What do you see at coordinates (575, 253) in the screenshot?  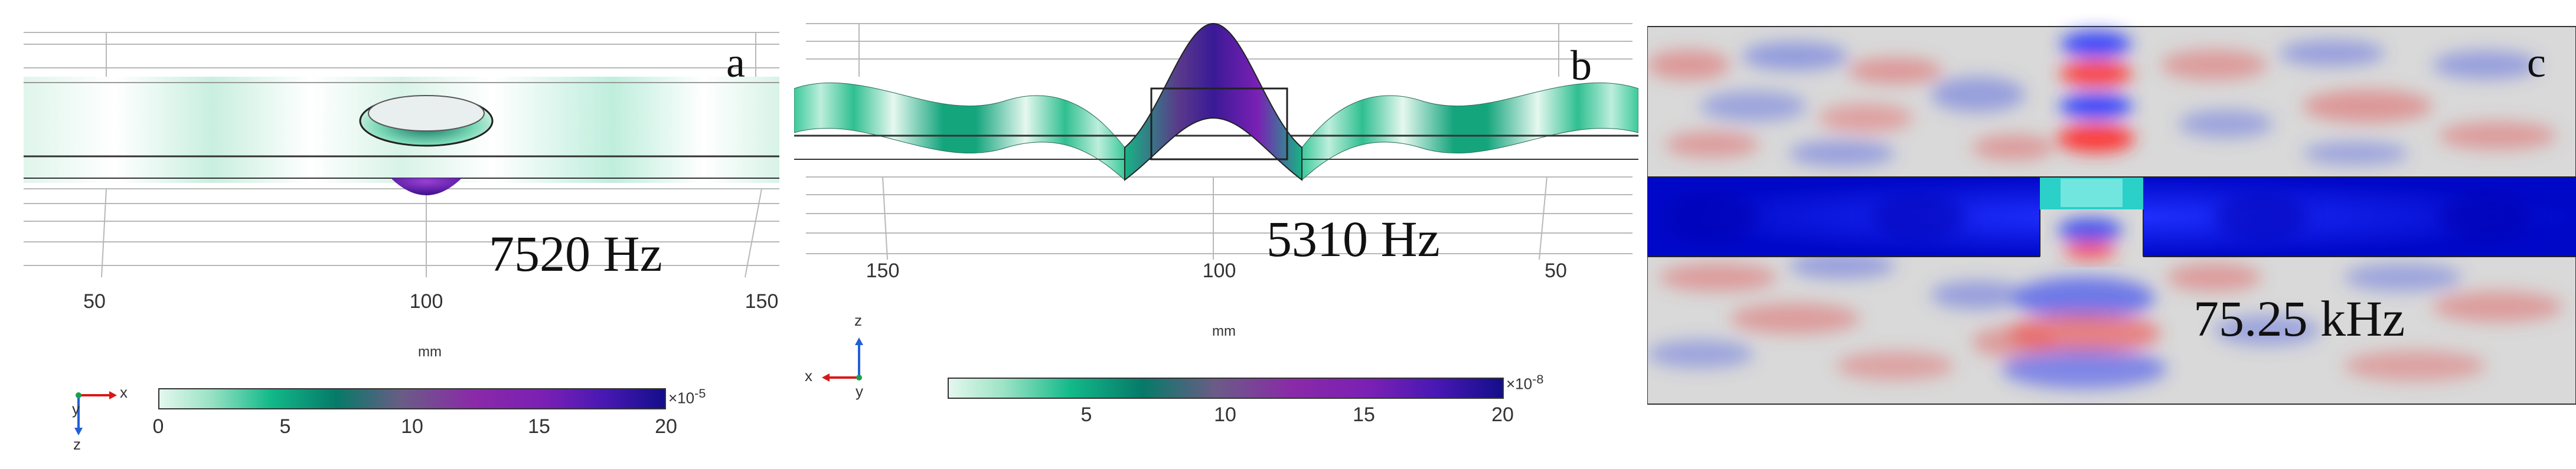 I see `frequency-label: 7520 Hz` at bounding box center [575, 253].